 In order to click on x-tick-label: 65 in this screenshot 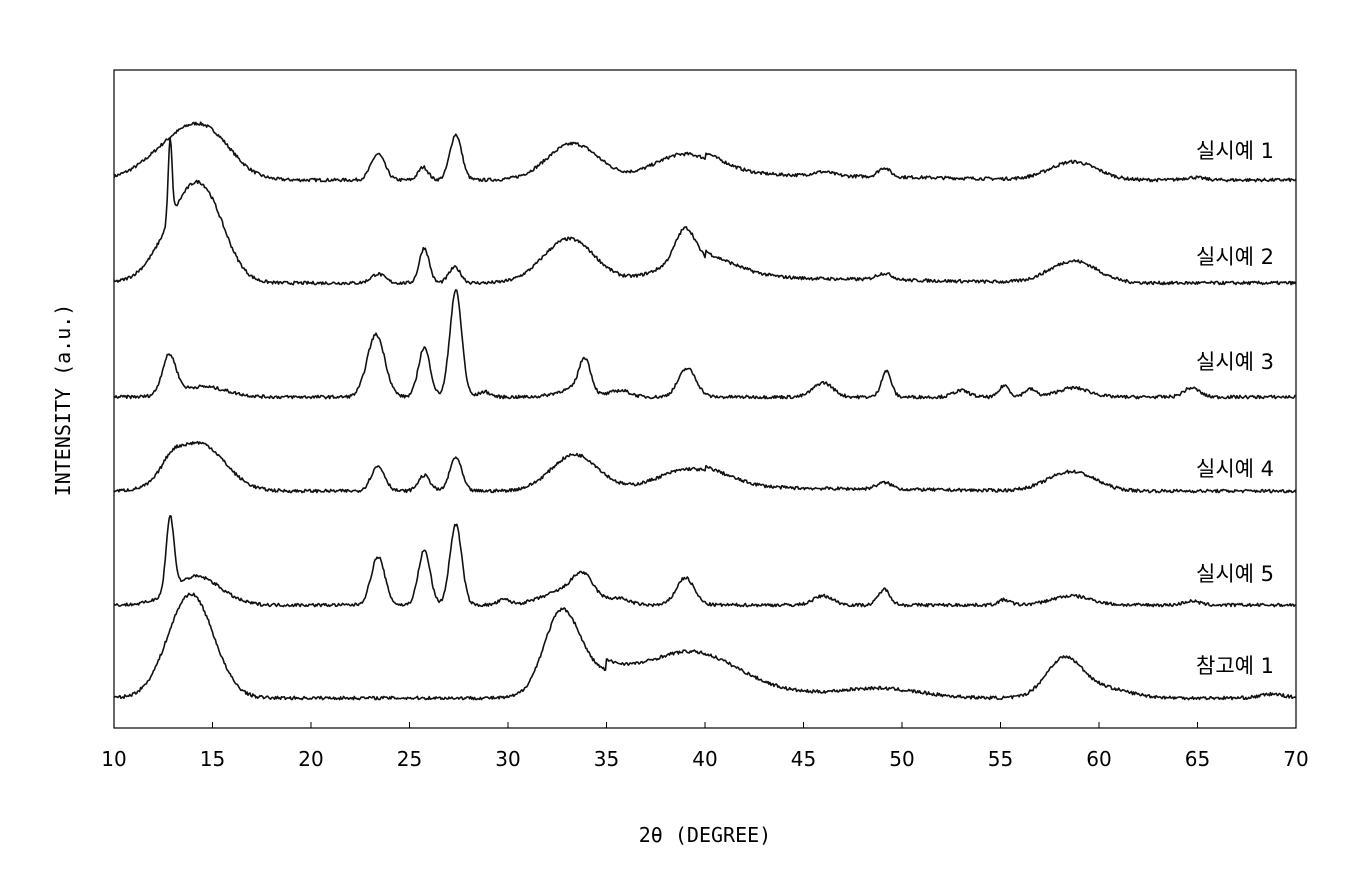, I will do `click(1197, 759)`.